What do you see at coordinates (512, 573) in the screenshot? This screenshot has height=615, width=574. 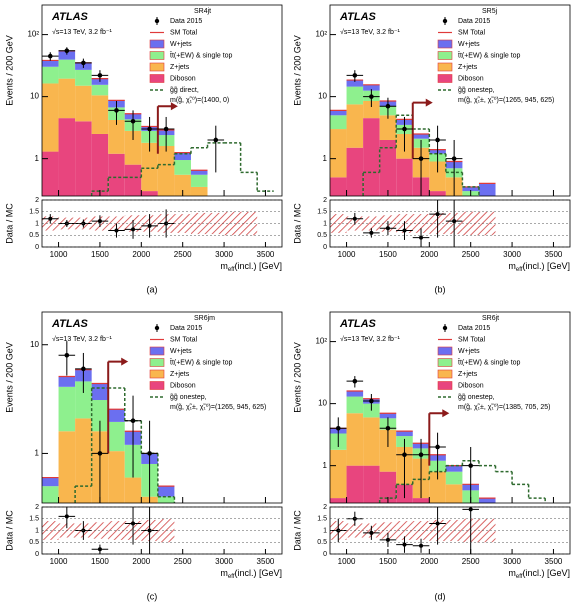 I see `x-label-main: m` at bounding box center [512, 573].